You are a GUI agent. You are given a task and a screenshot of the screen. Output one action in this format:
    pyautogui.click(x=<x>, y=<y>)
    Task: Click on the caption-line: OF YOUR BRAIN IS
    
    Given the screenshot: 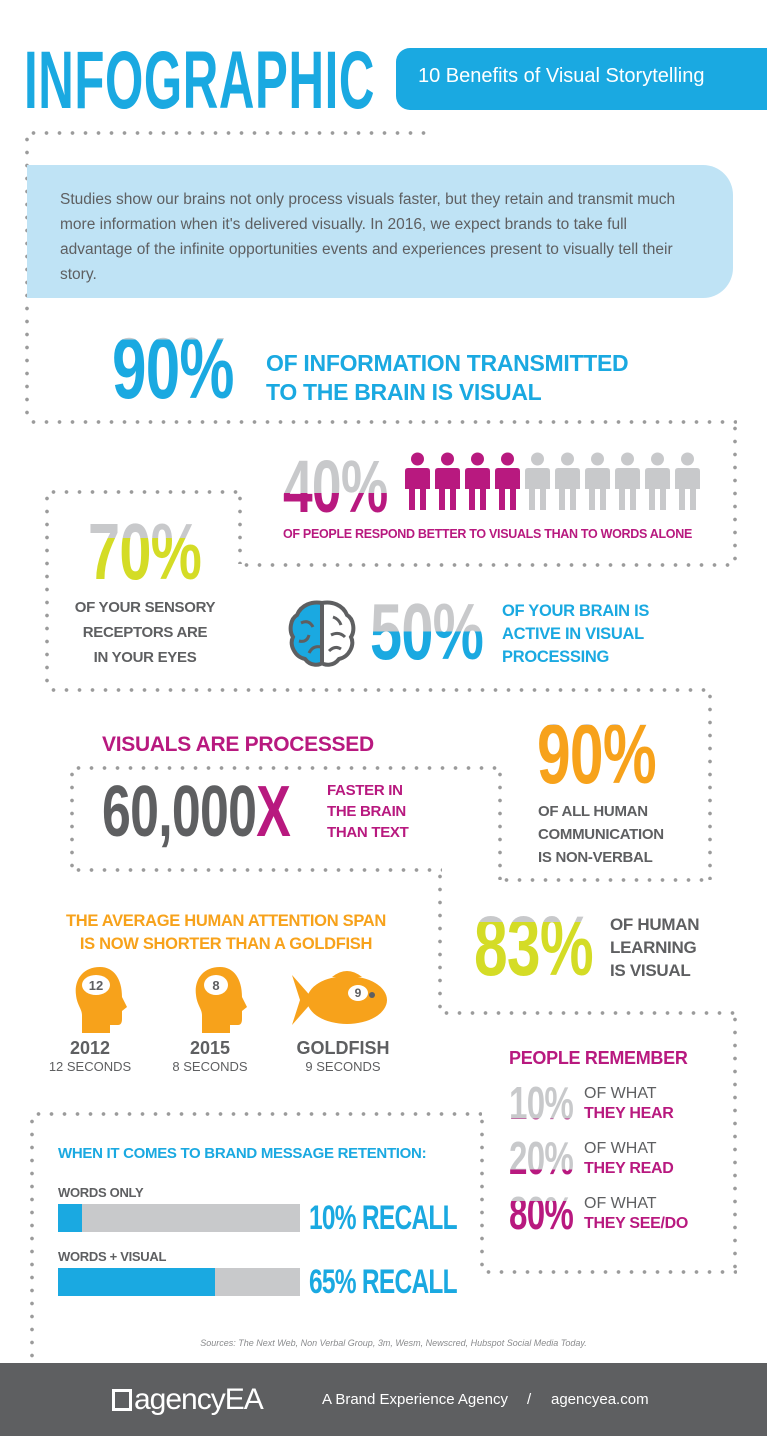 What is the action you would take?
    pyautogui.click(x=576, y=611)
    